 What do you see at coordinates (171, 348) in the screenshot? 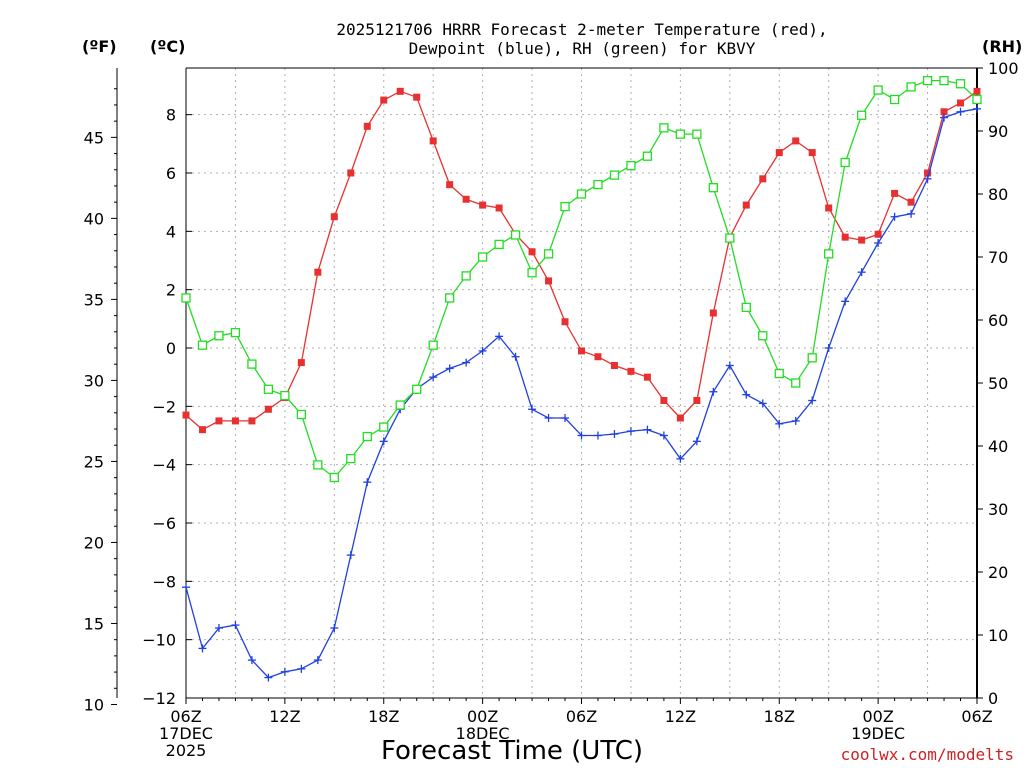
I see `celsius-tick-label: 0` at bounding box center [171, 348].